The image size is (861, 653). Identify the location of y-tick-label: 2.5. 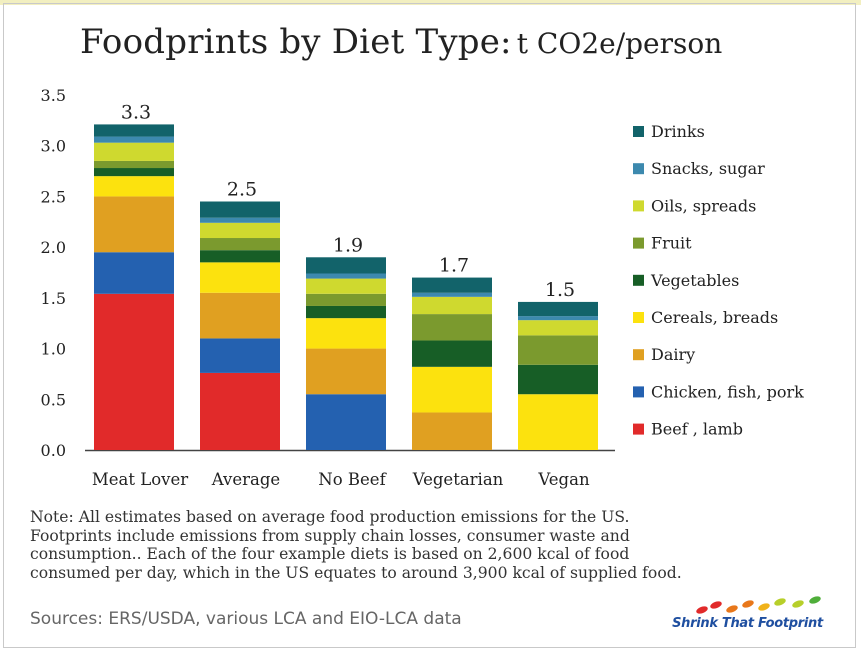
(53, 196).